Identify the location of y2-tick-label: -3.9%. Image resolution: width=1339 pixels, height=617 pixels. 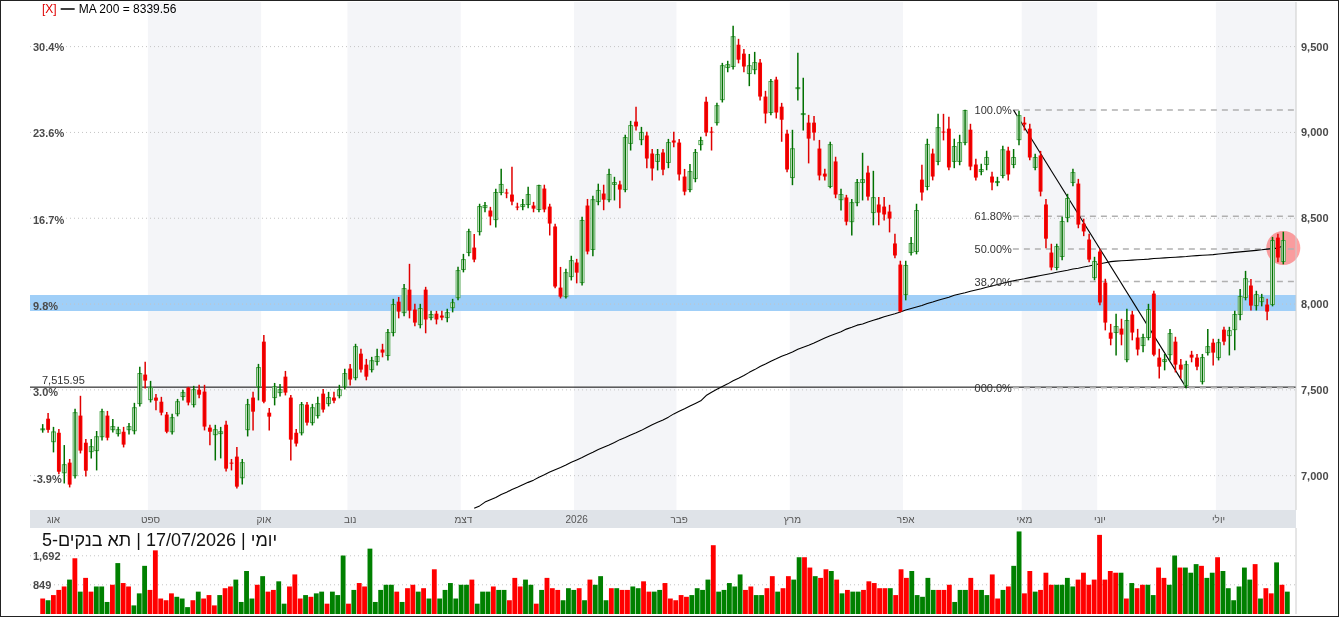
(47, 478).